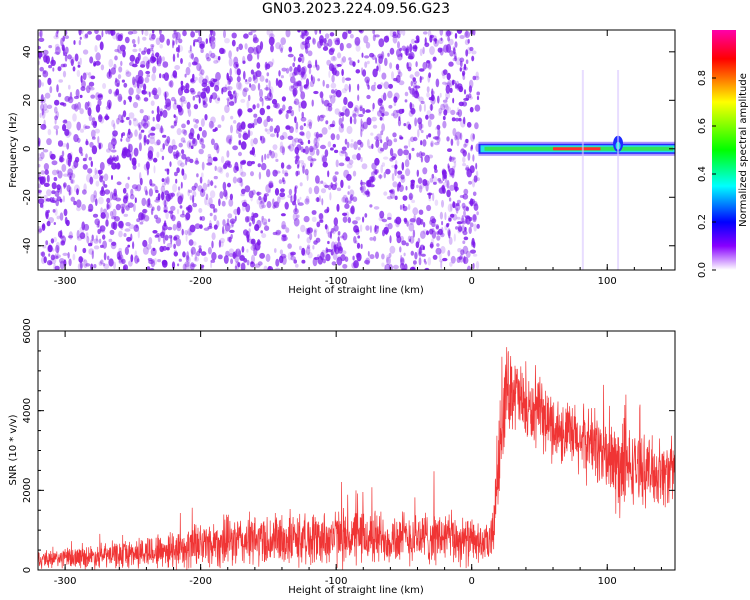 This screenshot has height=600, width=750. Describe the element at coordinates (356, 290) in the screenshot. I see `spectrogram-x-label: Height of straight line (km)` at that location.